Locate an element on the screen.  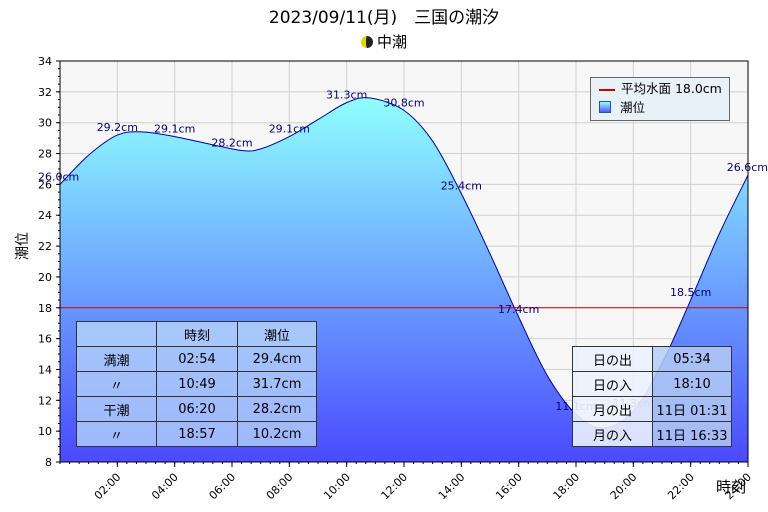
table-header-row: 時刻 潮位 is located at coordinates (196, 334).